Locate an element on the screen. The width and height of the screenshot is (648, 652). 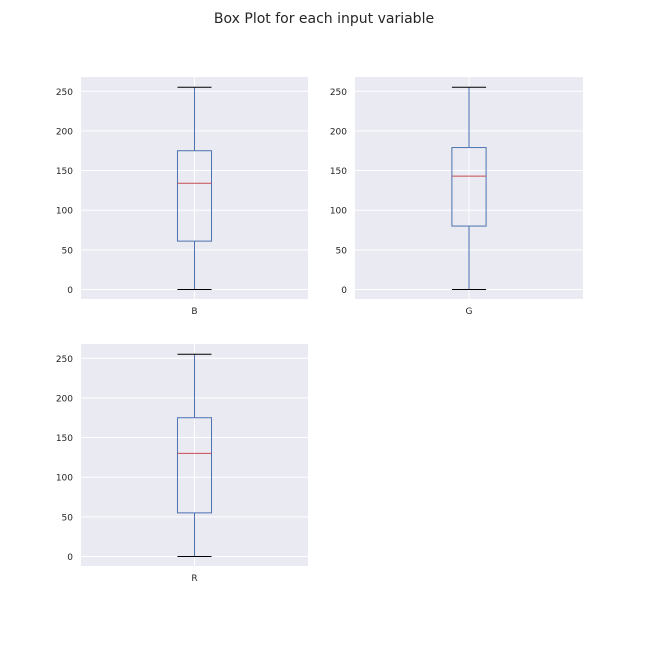
box-b is located at coordinates (194, 196).